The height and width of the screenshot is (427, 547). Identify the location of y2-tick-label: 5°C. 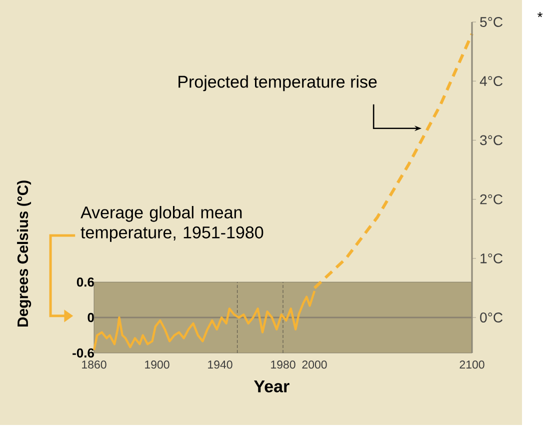
(491, 22).